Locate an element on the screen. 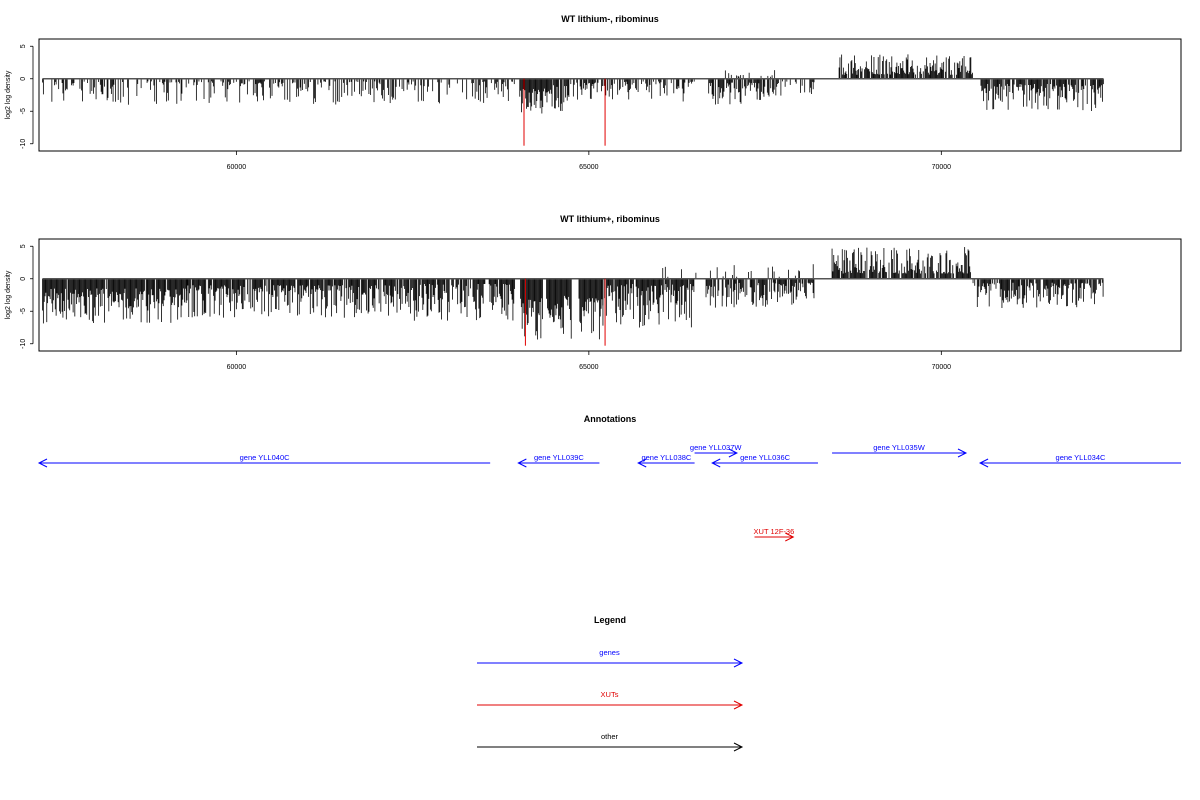 Image resolution: width=1200 pixels, height=800 pixels. legend-item: XUTs is located at coordinates (610, 700).